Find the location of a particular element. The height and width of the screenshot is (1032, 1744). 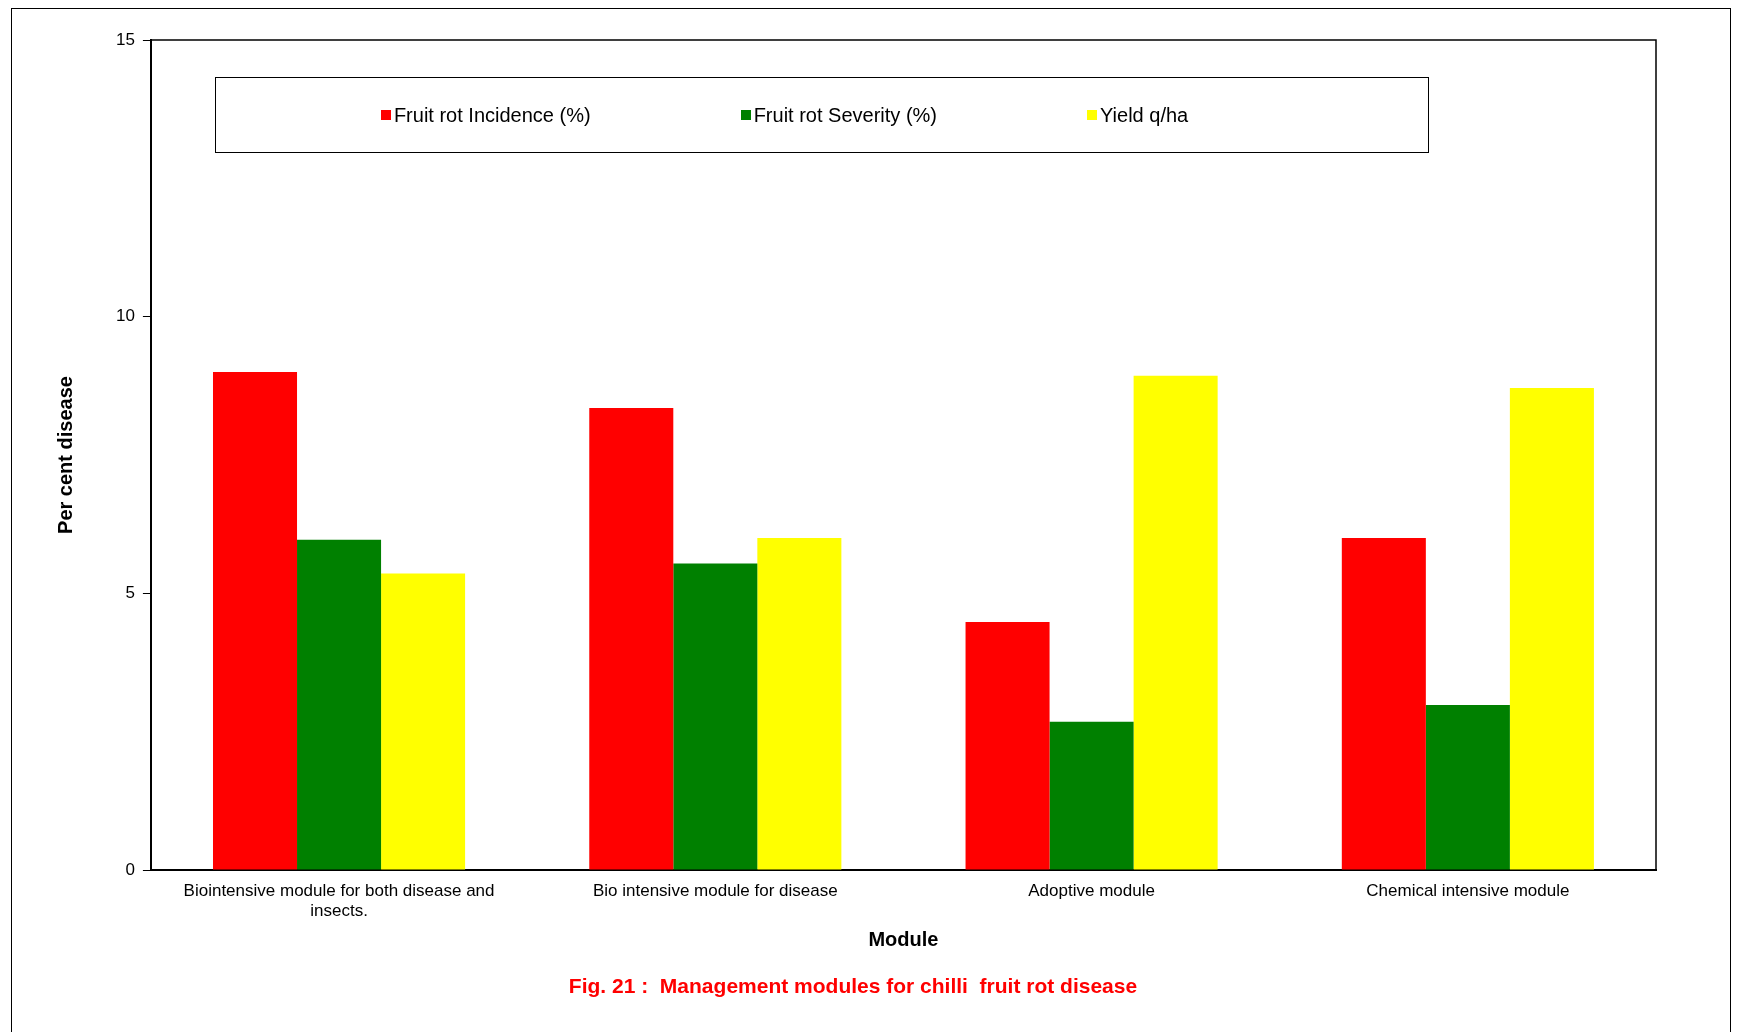

y-tick-label: 15 is located at coordinates (125, 39).